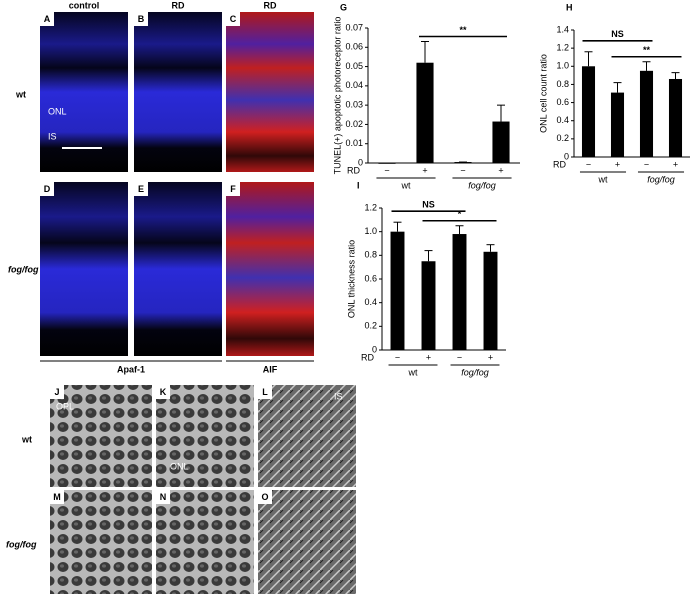 The height and width of the screenshot is (598, 700). Describe the element at coordinates (562, 29) in the screenshot. I see `y-tick-label: 1.4` at that location.